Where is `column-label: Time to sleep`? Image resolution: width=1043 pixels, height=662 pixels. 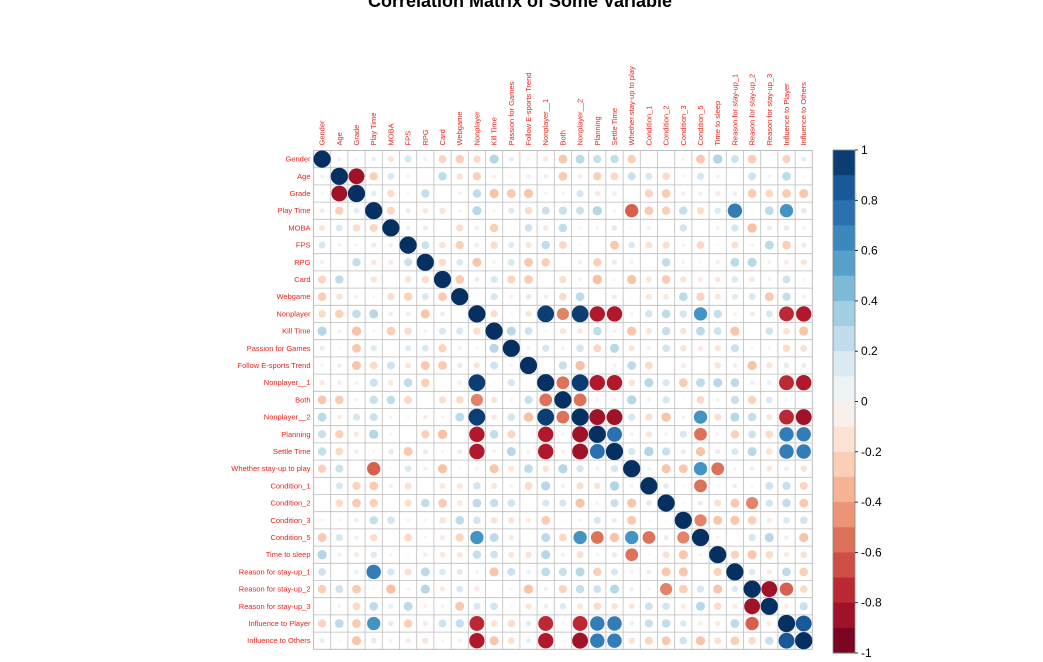
column-label: Time to sleep is located at coordinates (717, 123).